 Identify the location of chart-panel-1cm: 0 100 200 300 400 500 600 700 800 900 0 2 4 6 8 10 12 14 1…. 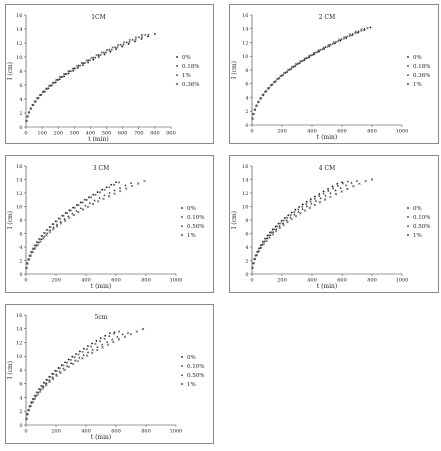
(109, 74).